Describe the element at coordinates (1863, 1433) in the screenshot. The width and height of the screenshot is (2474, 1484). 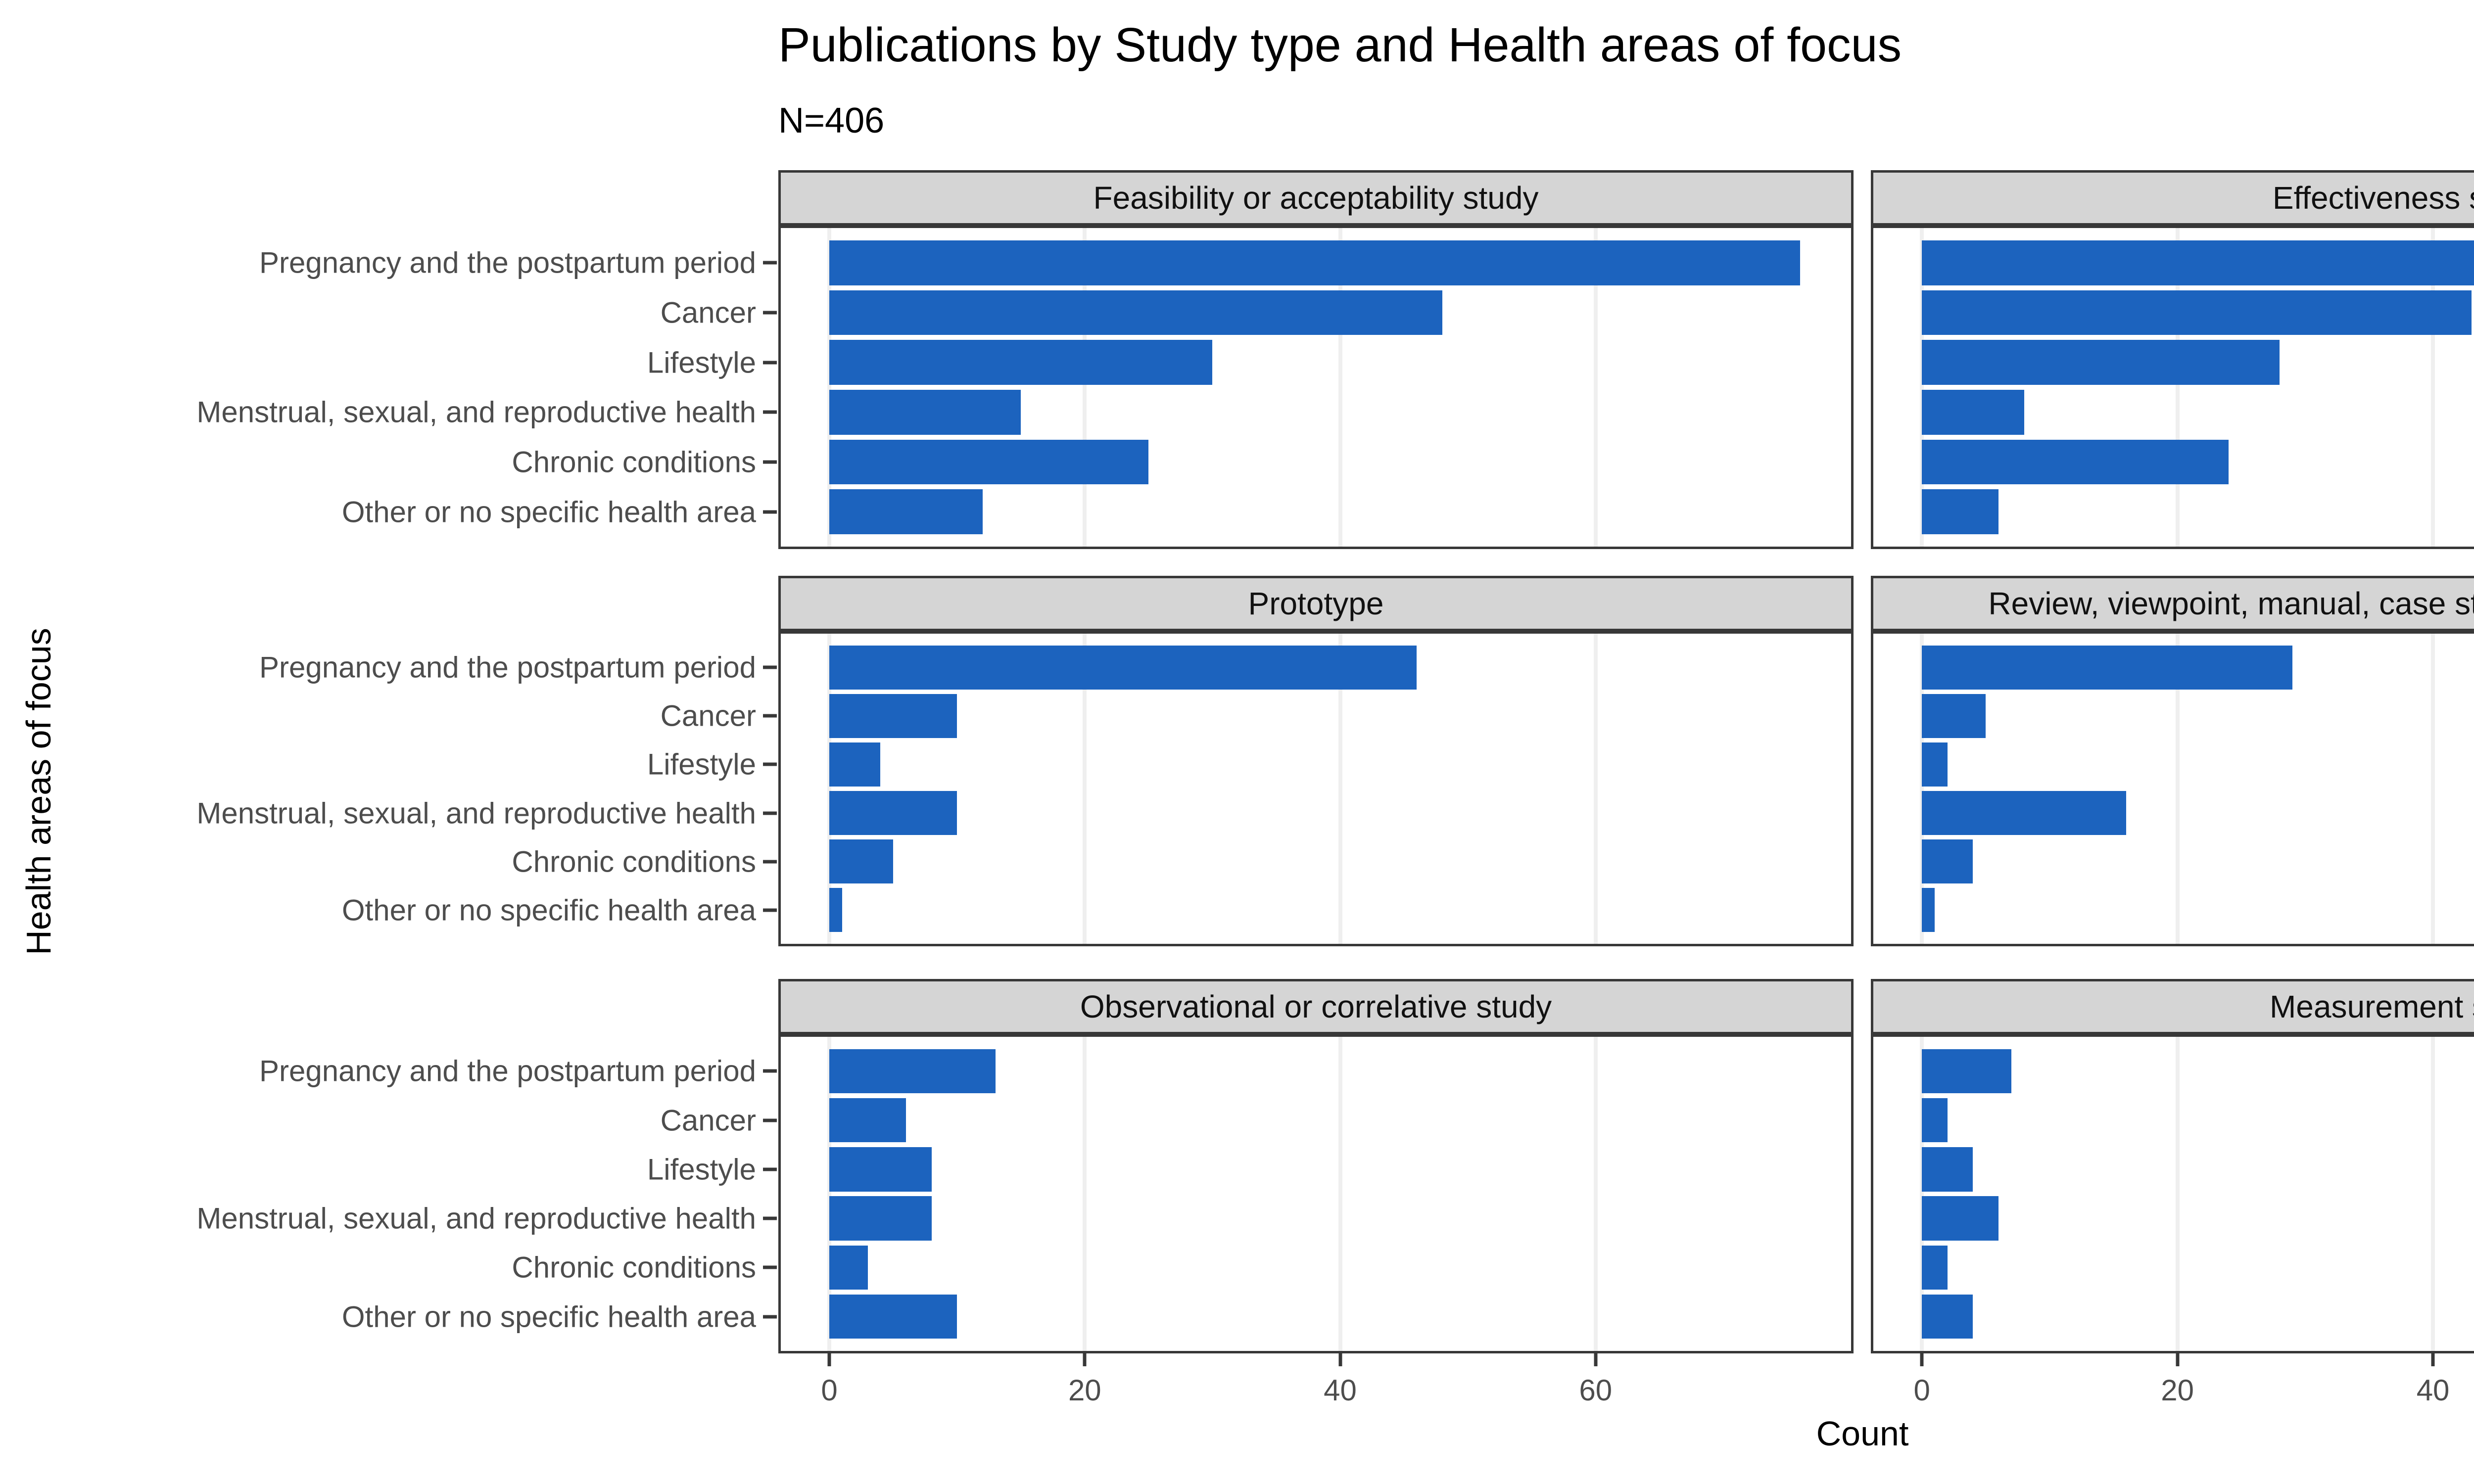
I see `x-axis-title: Count` at that location.